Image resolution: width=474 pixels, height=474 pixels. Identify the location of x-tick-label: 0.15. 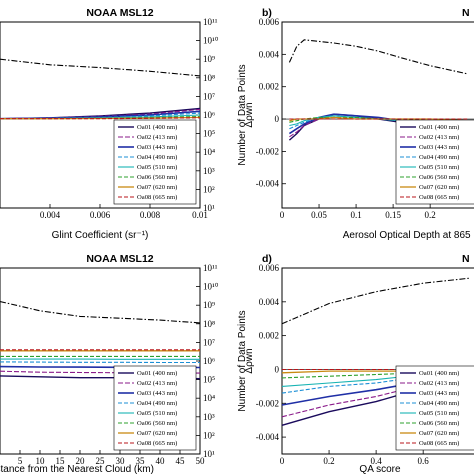
(393, 215).